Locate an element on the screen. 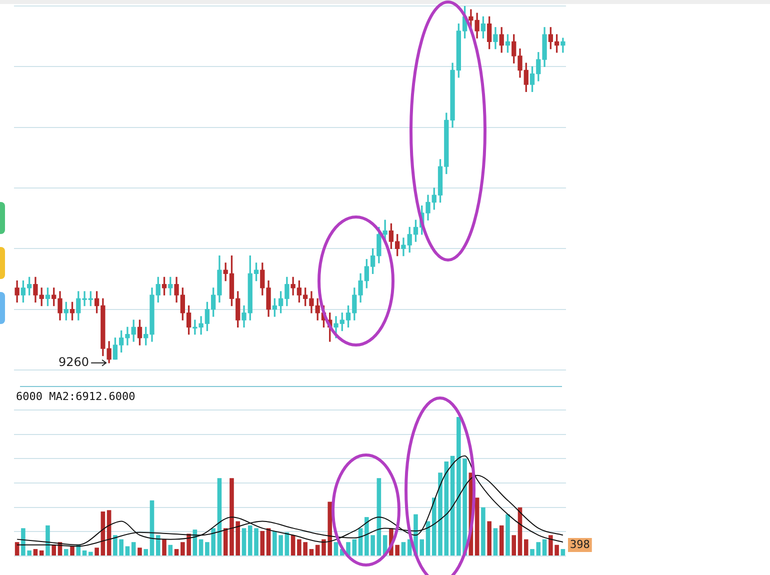  text: 398 is located at coordinates (580, 544).